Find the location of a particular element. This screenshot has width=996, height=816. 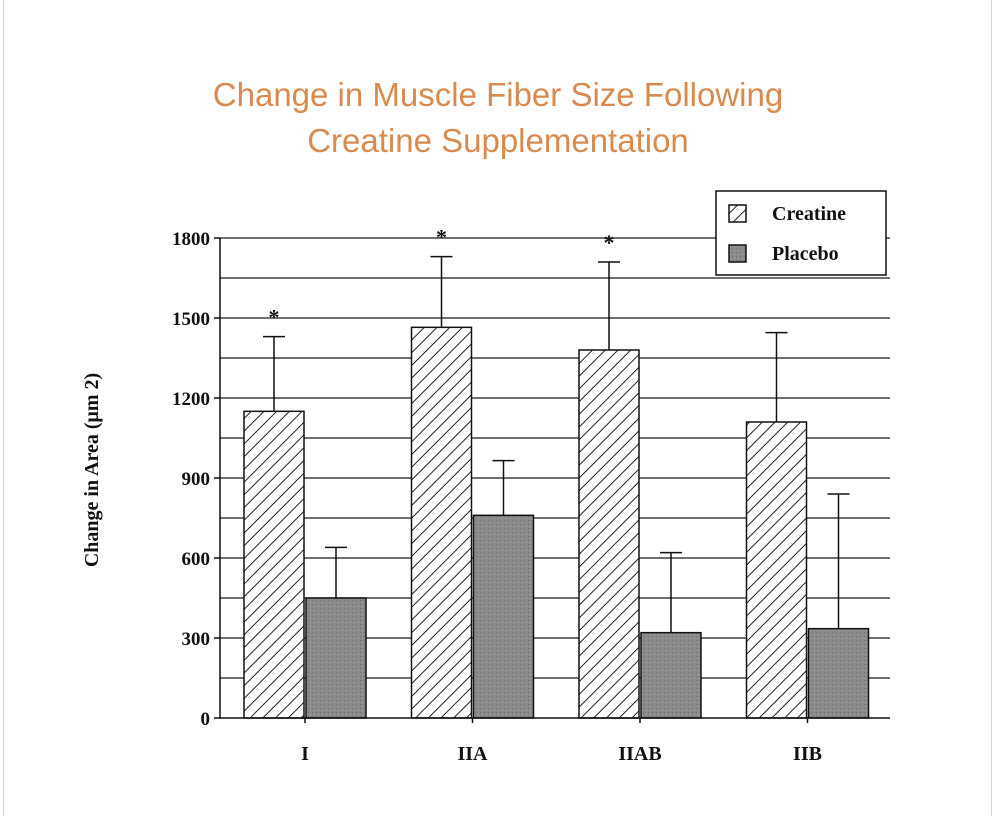

placebo-bar-iiab is located at coordinates (671, 675).